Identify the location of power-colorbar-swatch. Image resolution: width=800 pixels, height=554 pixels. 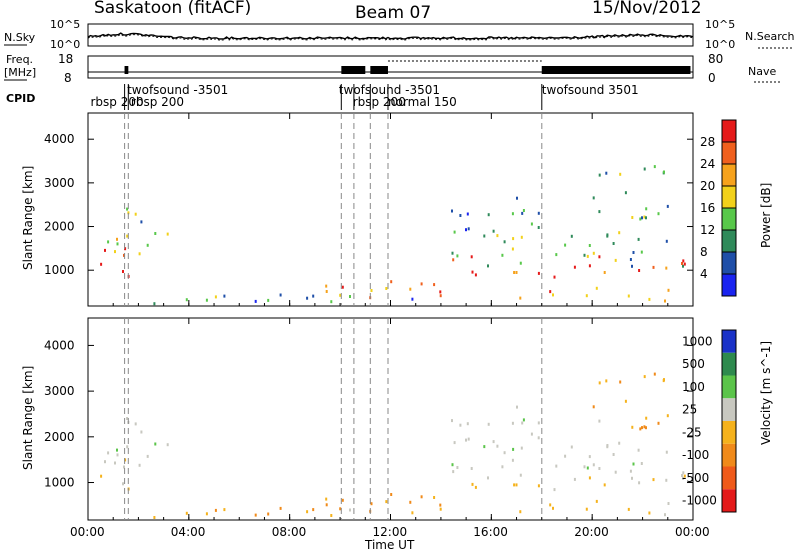
(729, 131).